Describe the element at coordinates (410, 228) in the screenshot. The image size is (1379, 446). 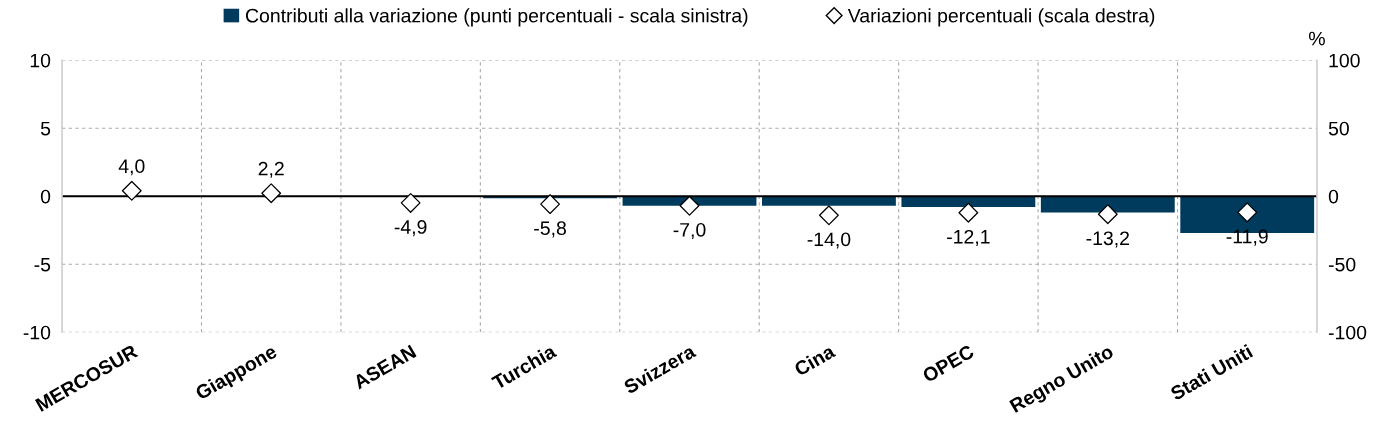
I see `data-label: -4,9` at that location.